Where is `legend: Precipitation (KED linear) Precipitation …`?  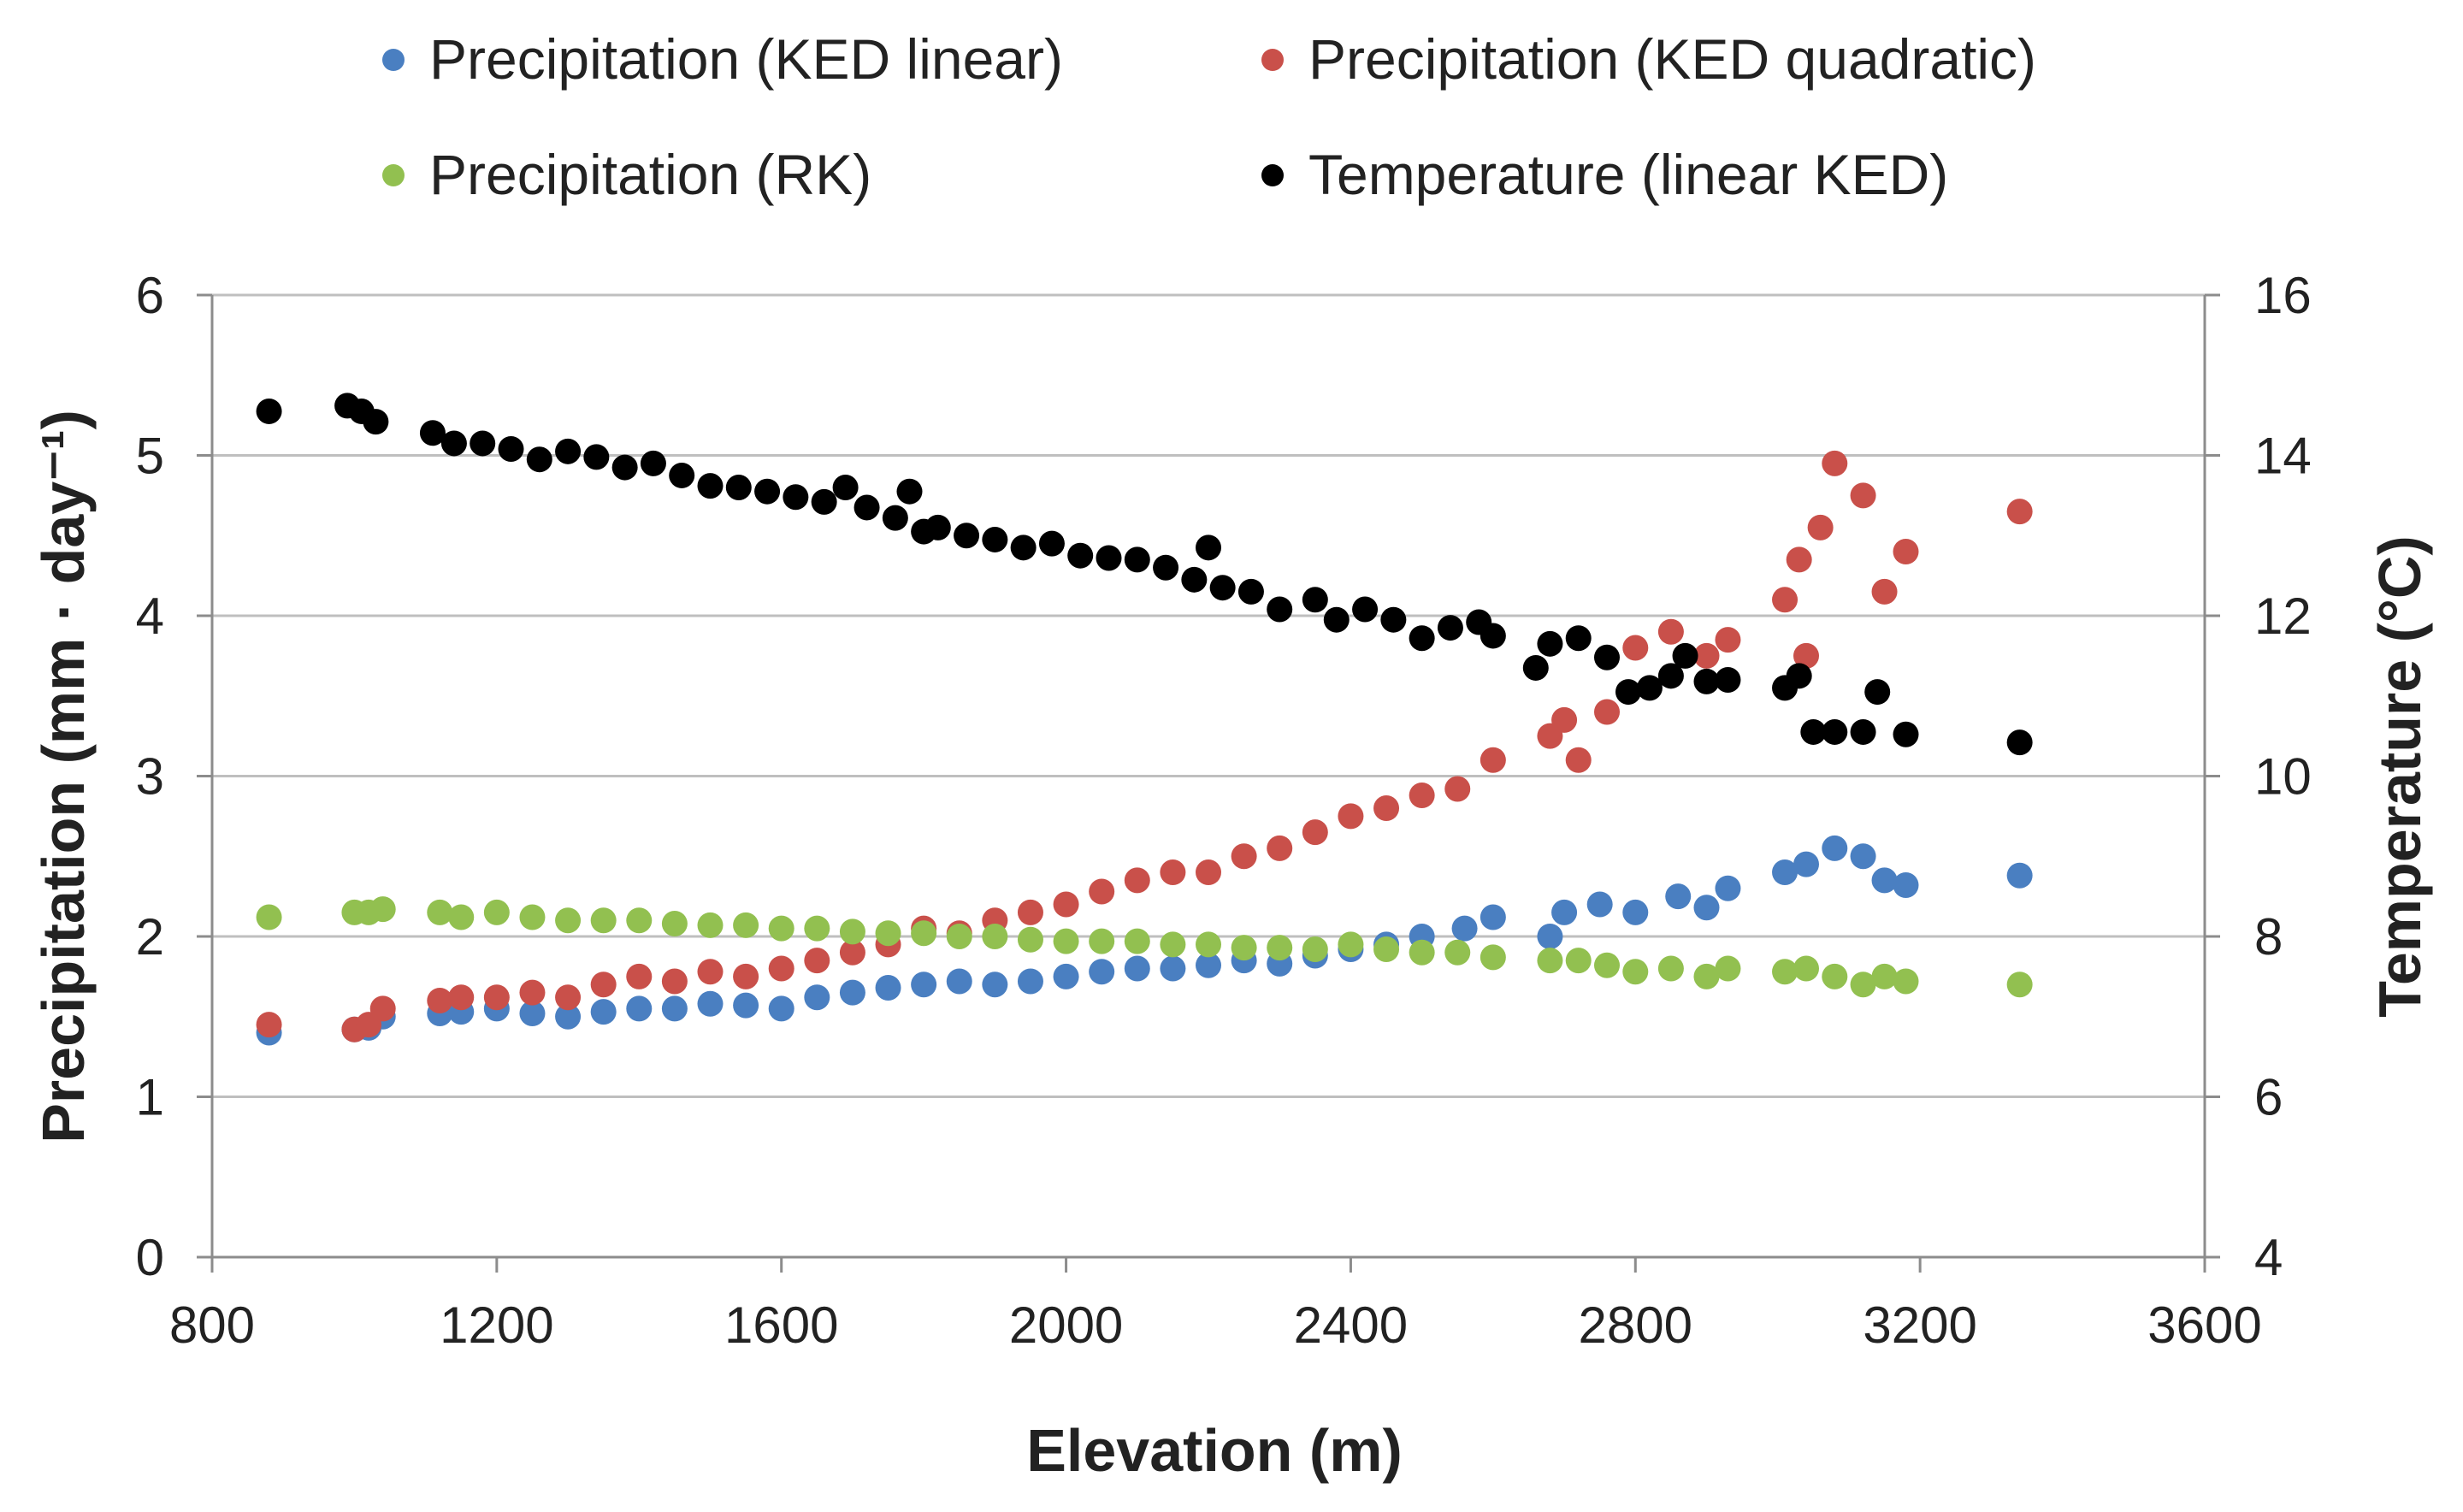
legend: Precipitation (KED linear) Precipitation … is located at coordinates (1209, 116).